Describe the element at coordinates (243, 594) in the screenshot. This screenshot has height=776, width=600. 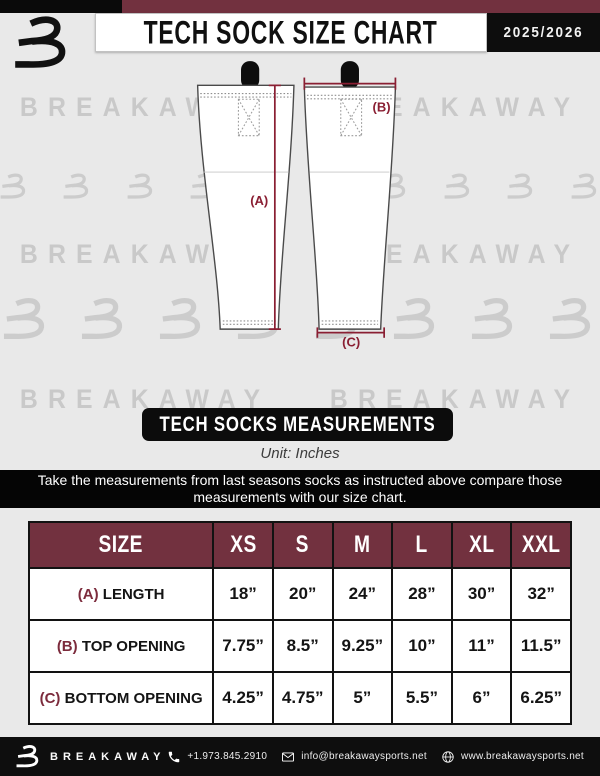
I see `cell-length-xs: 18”` at that location.